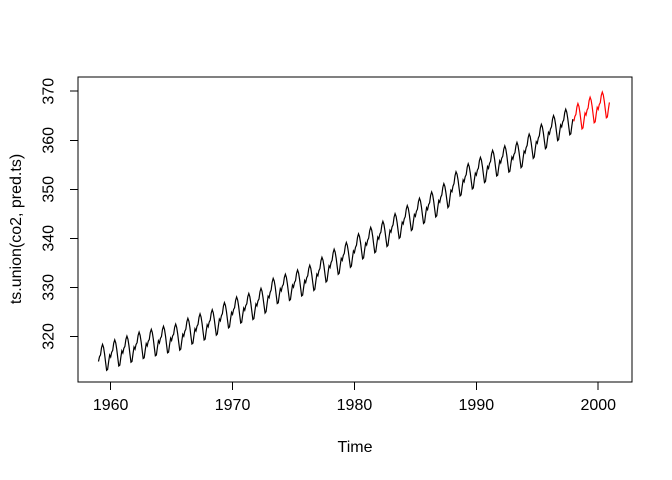  Describe the element at coordinates (49, 189) in the screenshot. I see `y-tick-label: 350` at that location.